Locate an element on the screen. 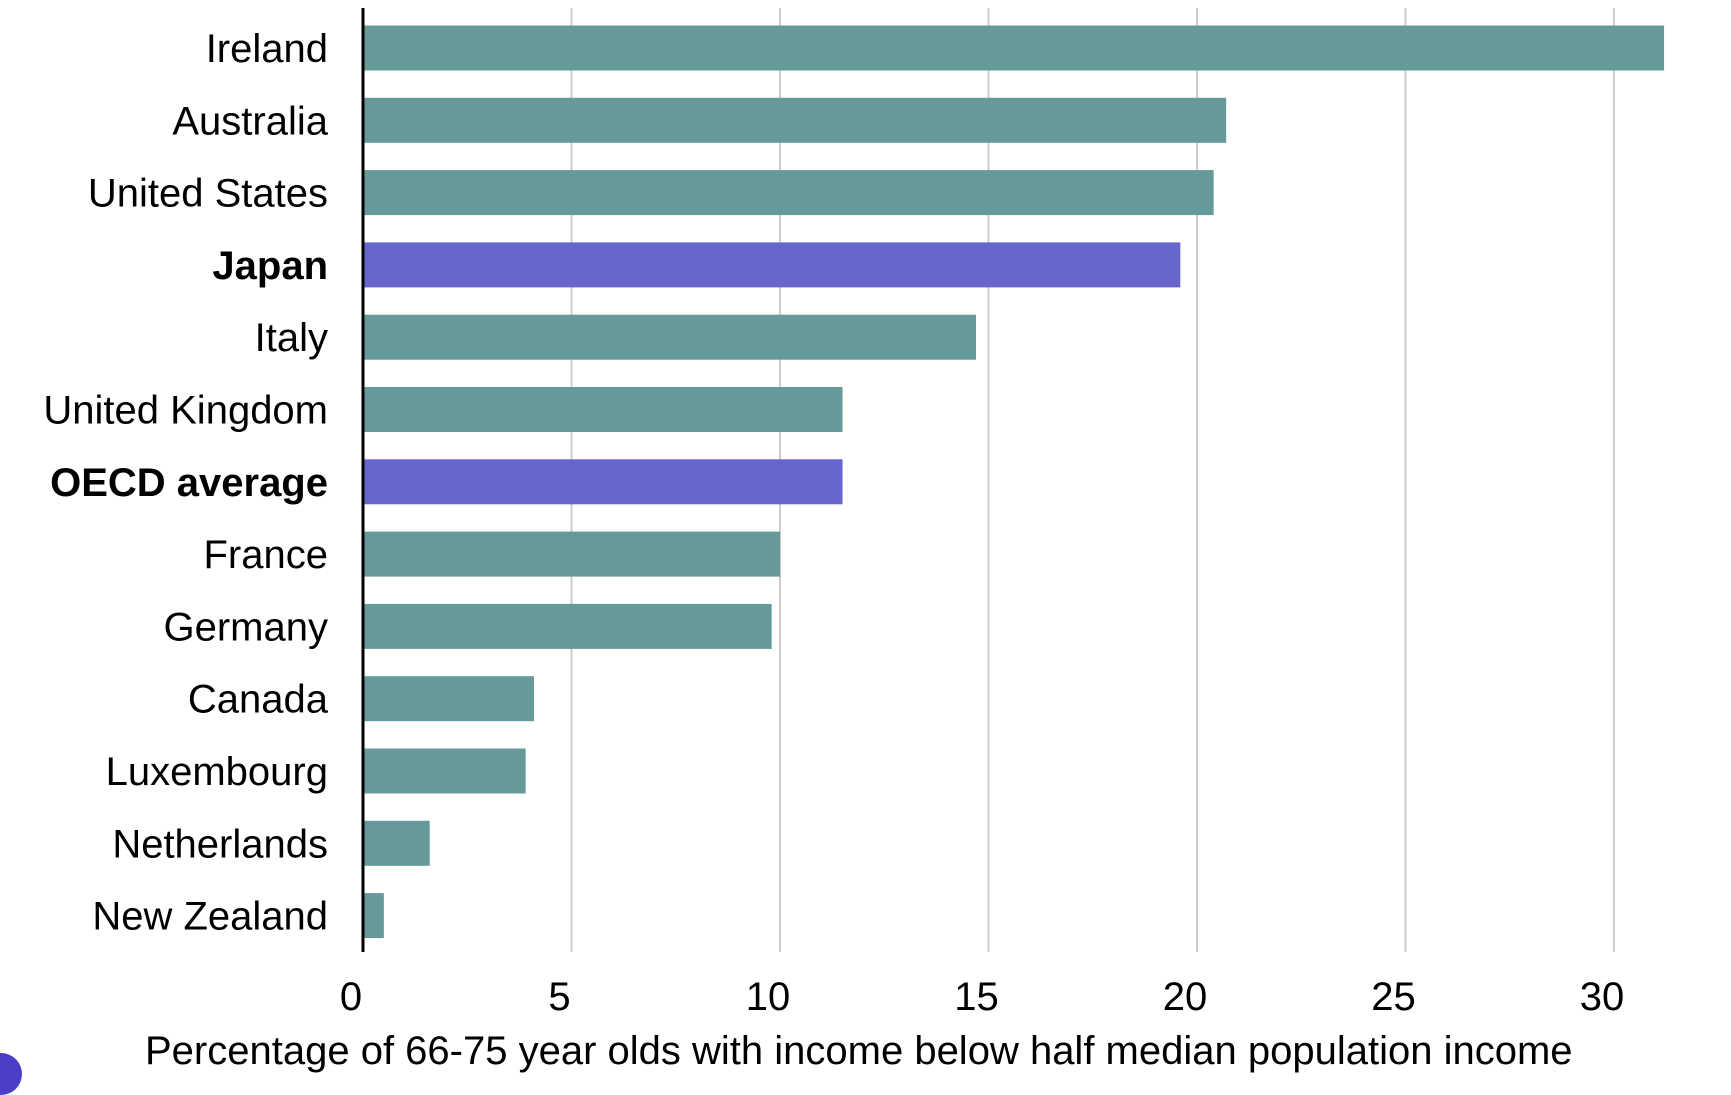  category-label: Netherlands is located at coordinates (220, 844).